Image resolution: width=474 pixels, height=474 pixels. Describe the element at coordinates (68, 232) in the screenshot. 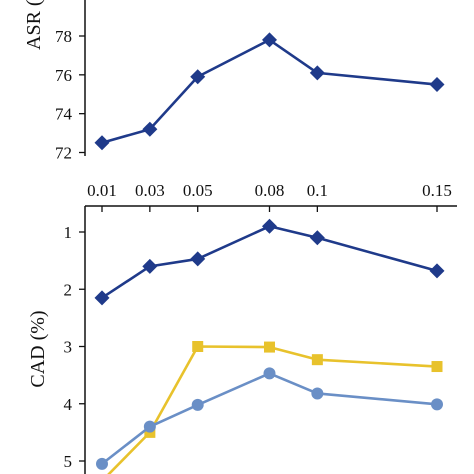

I see `cad-y-tick-label: 1` at that location.